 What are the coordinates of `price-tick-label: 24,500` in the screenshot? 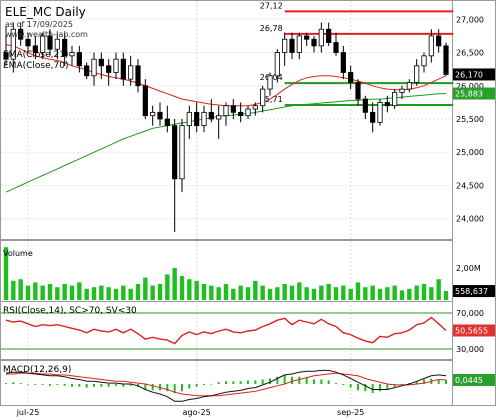 It's located at (470, 185).